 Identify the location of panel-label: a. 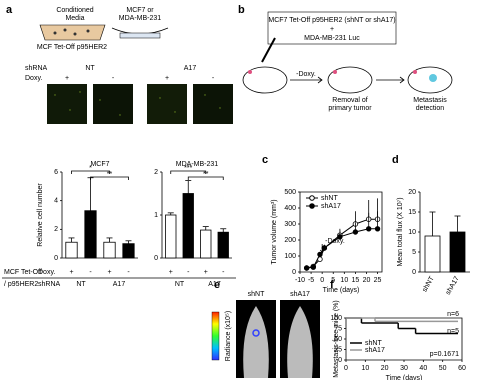
(9, 10).